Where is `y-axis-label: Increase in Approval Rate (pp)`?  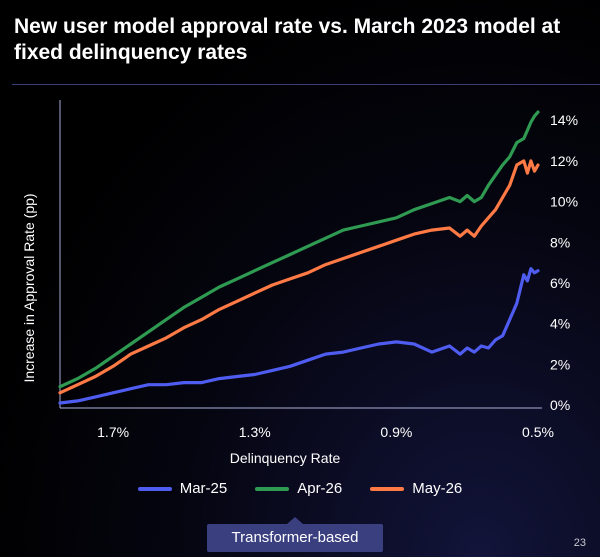
y-axis-label: Increase in Approval Rate (pp) is located at coordinates (29, 287).